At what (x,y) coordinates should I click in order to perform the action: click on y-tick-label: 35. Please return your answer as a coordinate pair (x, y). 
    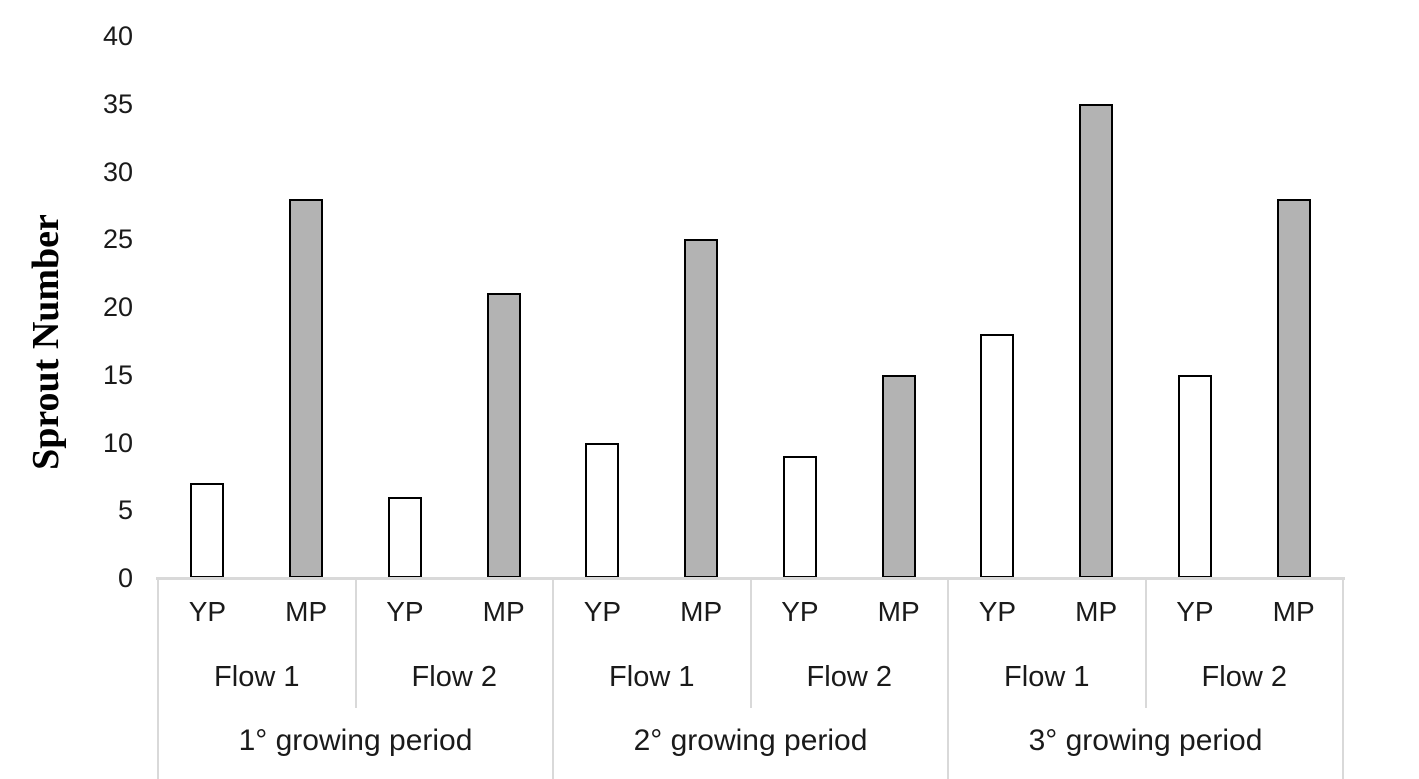
    Looking at the image, I should click on (117, 103).